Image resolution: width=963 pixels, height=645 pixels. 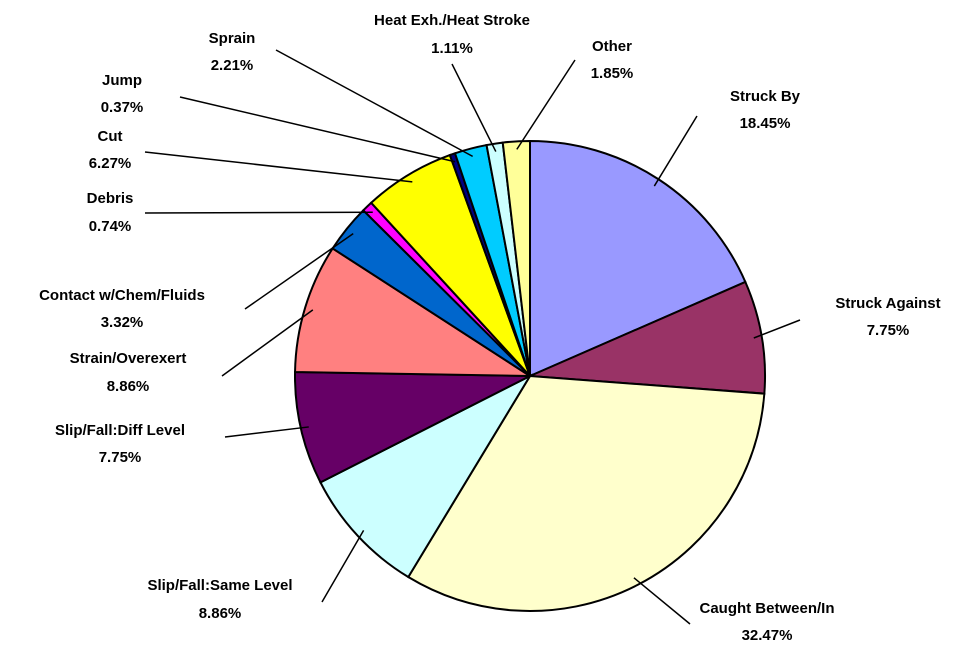 I want to click on slice-label: Struck By, so click(x=765, y=96).